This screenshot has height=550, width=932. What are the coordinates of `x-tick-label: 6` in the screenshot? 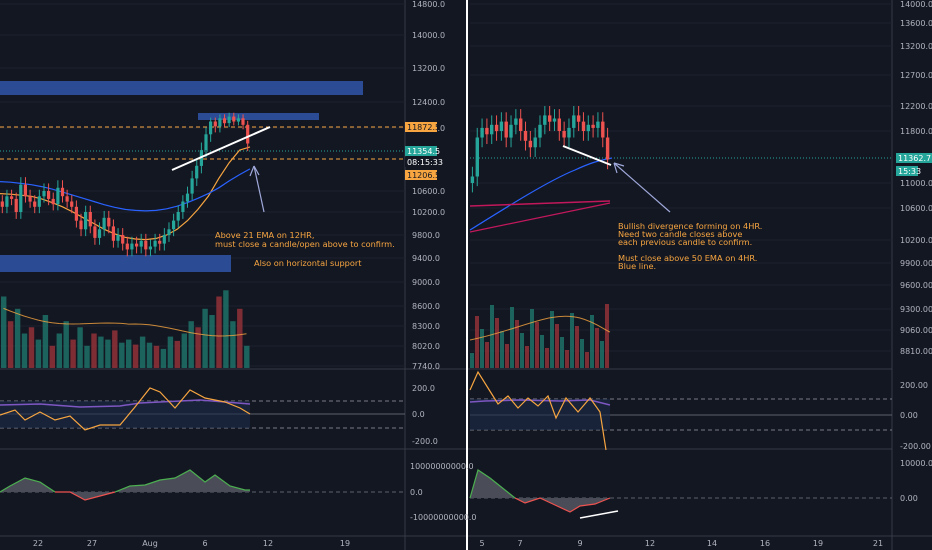 It's located at (204, 543).